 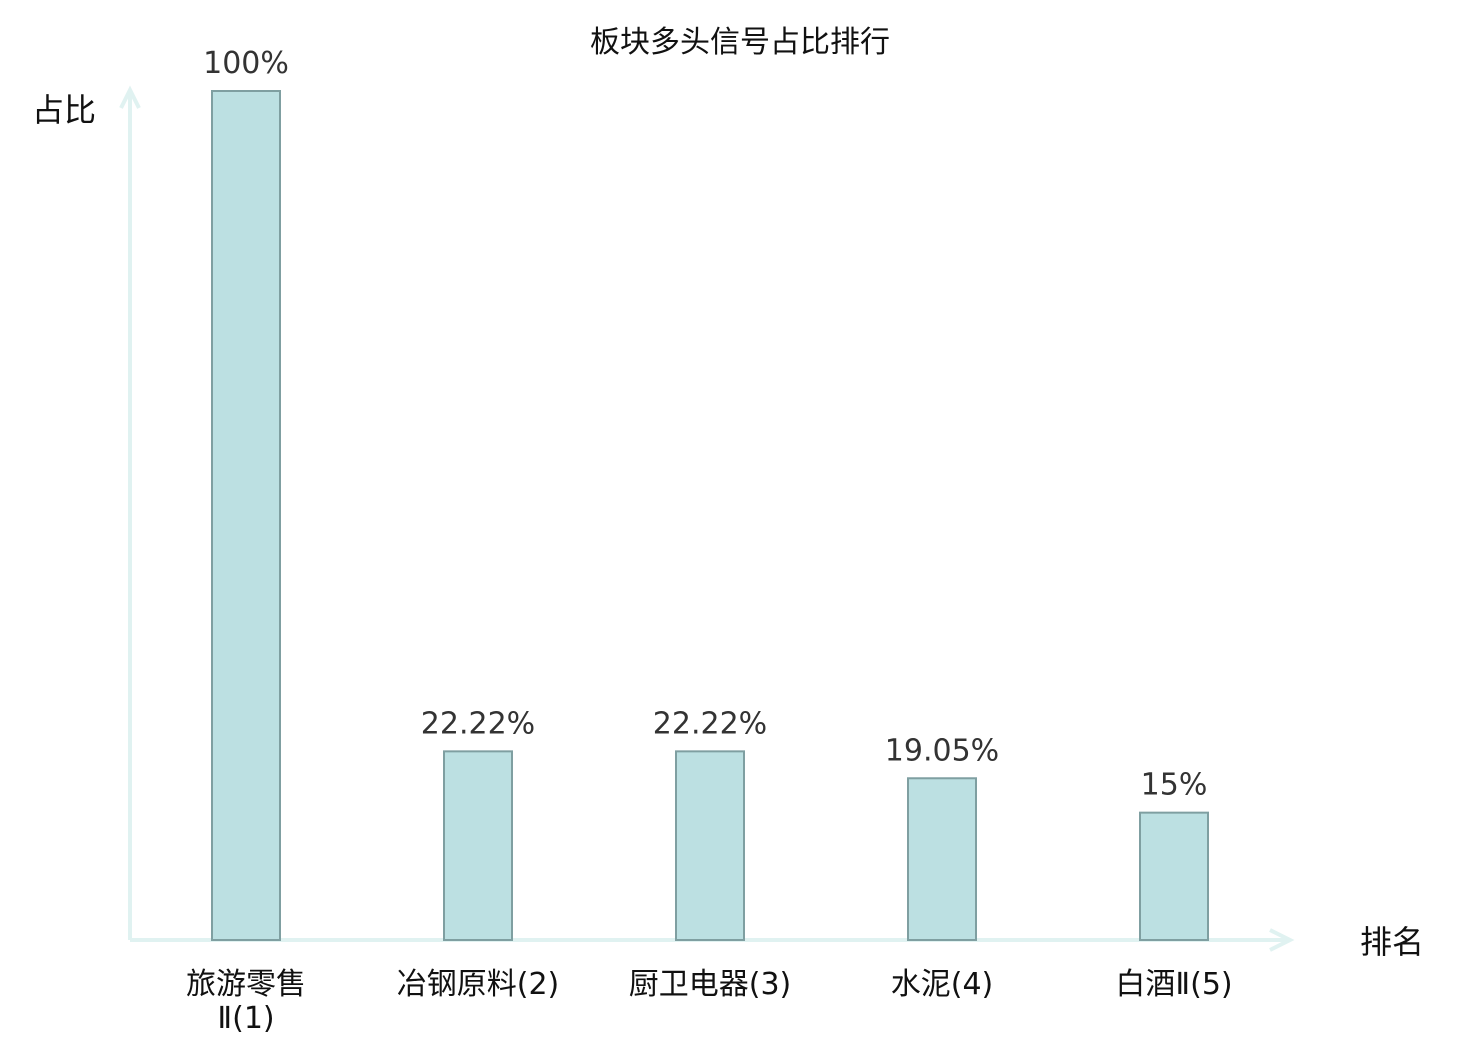 What do you see at coordinates (1392, 942) in the screenshot?
I see `x-axis-label: 排名` at bounding box center [1392, 942].